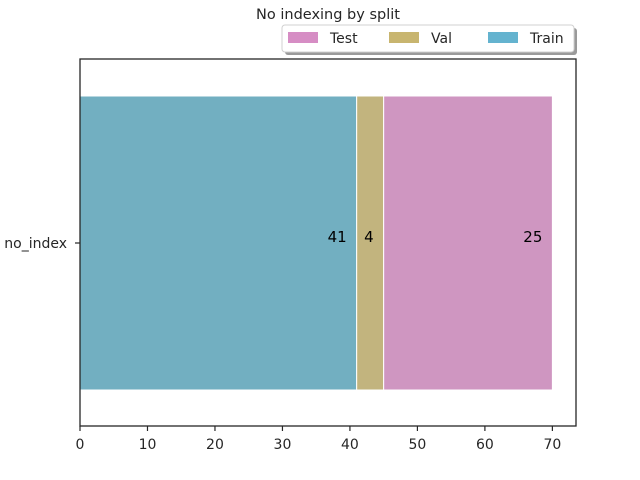  I want to click on x-tick-label: 30, so click(283, 445).